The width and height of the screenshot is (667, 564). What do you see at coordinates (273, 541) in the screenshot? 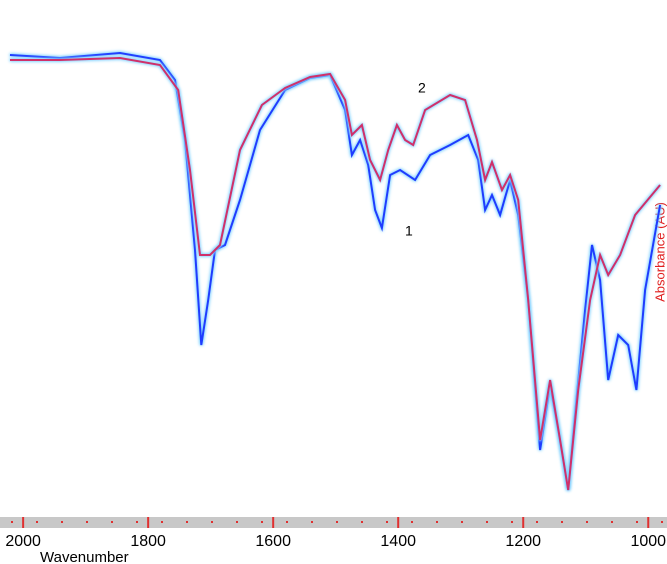
I see `x-tick-label: 1600` at bounding box center [273, 541].